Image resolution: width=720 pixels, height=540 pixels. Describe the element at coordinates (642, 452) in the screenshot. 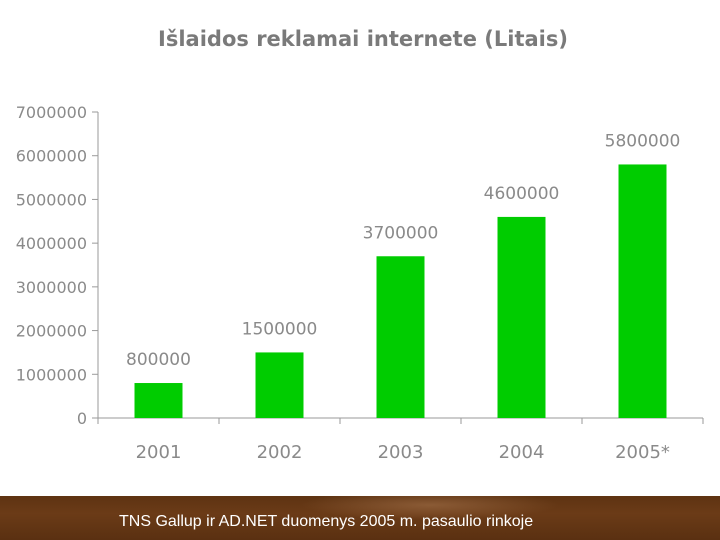

I see `x-tick-label: 2005*` at that location.